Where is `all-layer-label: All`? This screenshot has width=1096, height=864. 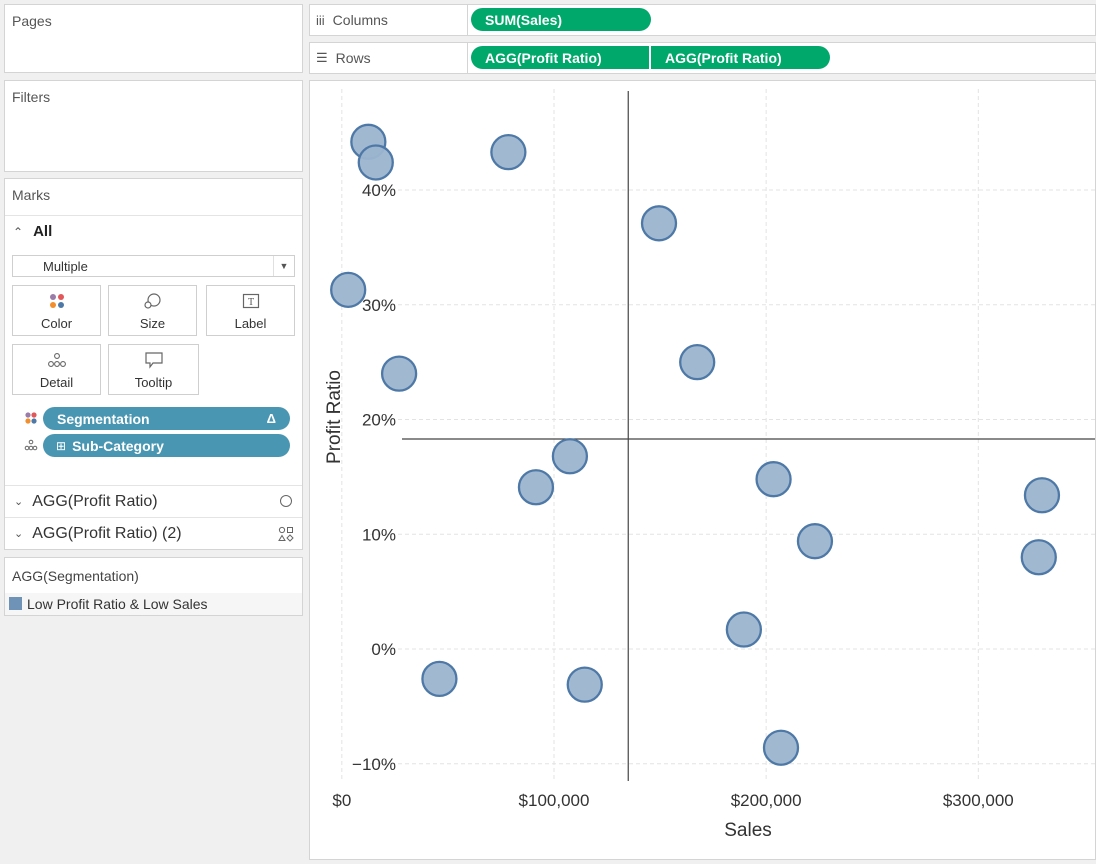
all-layer-label: All is located at coordinates (43, 231).